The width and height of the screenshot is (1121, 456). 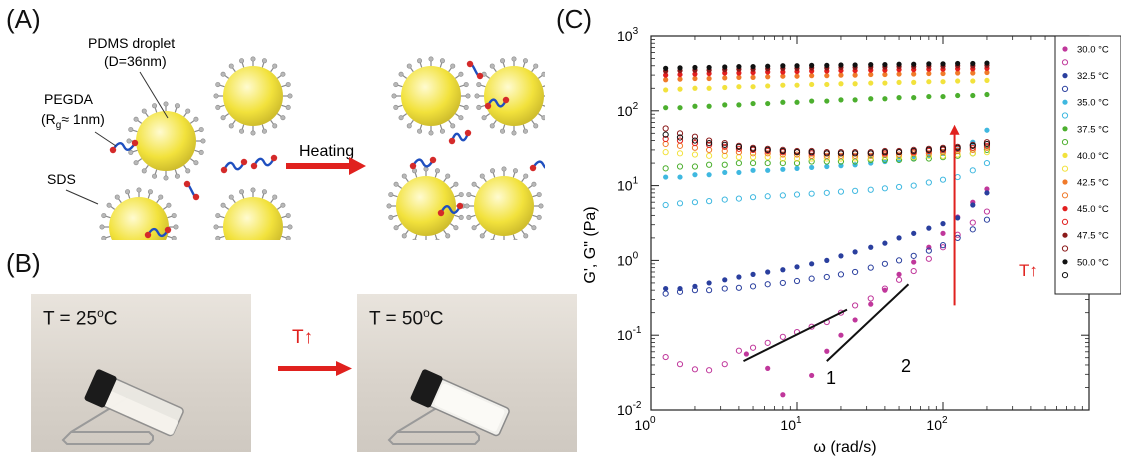 I want to click on svg-text: 35.0 °C, so click(x=1093, y=103).